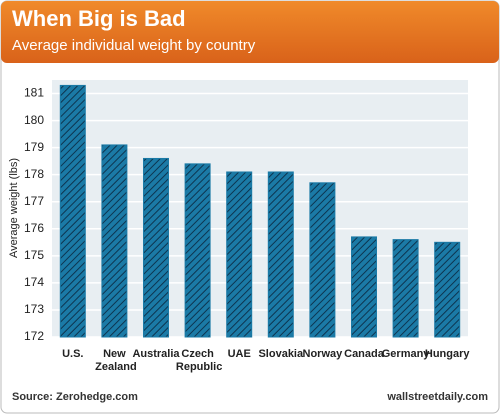 This screenshot has height=419, width=500. I want to click on x-tick-label: Germany, so click(406, 354).